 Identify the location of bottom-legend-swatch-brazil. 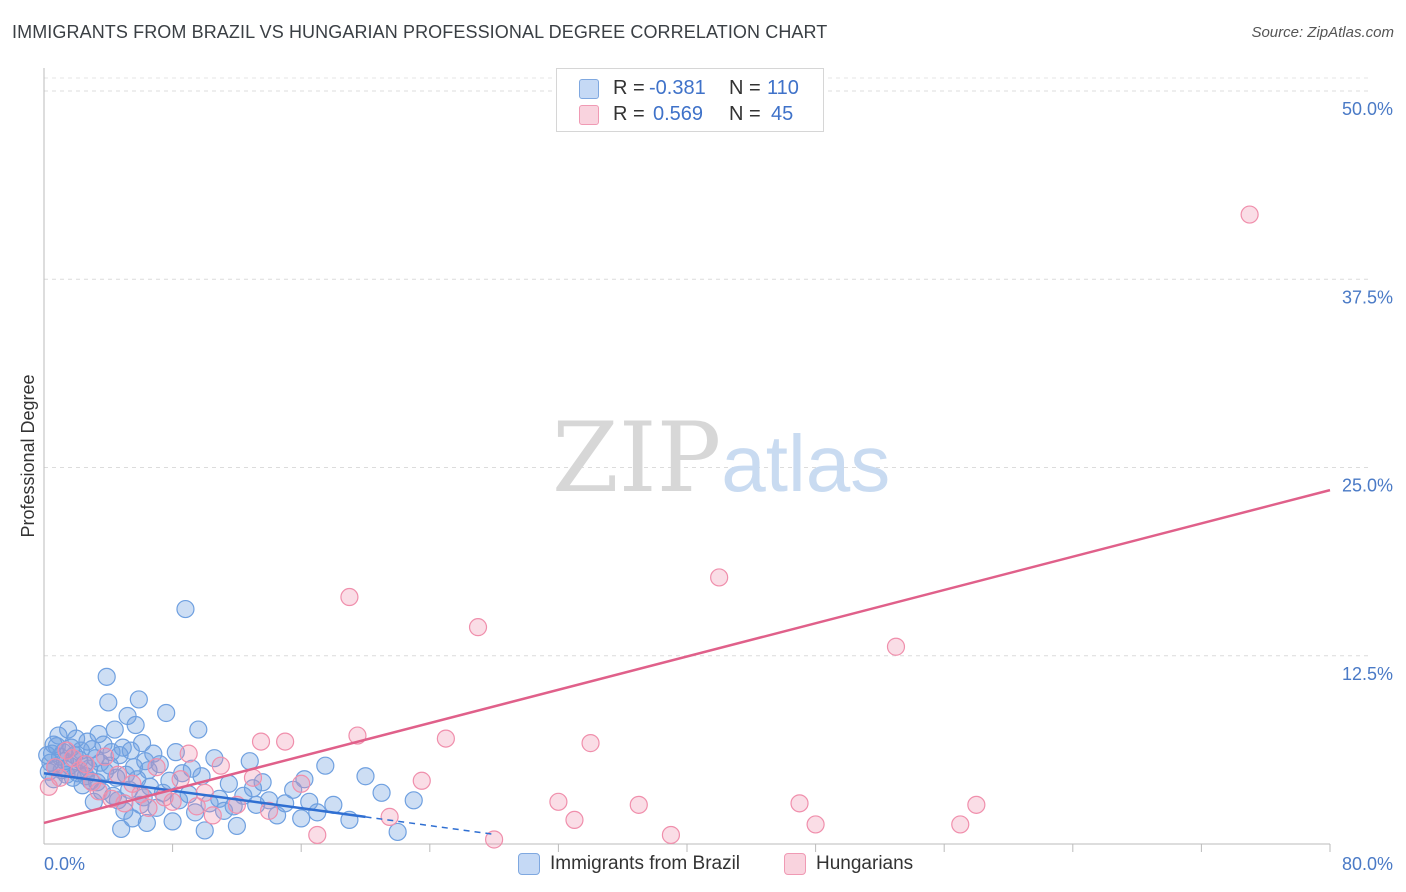
(529, 864).